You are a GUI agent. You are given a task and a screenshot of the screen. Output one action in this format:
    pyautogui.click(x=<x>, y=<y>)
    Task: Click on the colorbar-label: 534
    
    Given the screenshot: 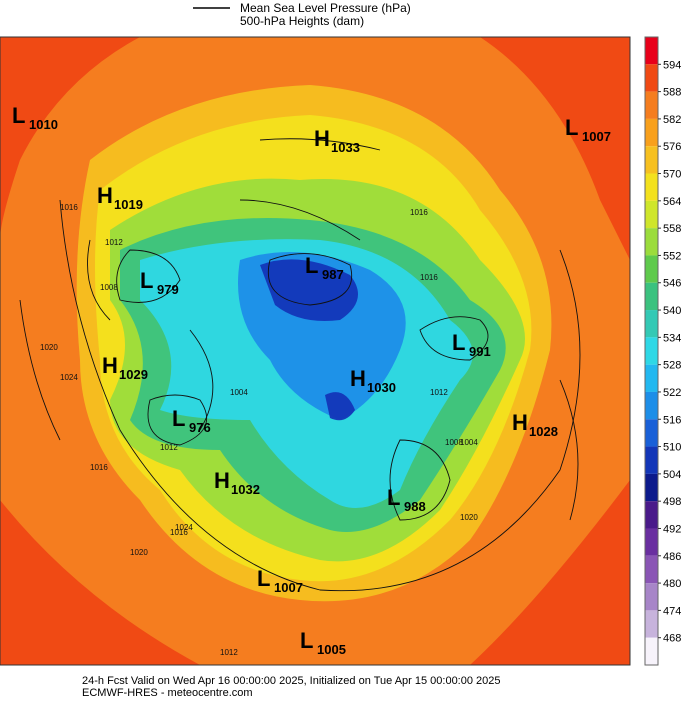 What is the action you would take?
    pyautogui.click(x=672, y=338)
    